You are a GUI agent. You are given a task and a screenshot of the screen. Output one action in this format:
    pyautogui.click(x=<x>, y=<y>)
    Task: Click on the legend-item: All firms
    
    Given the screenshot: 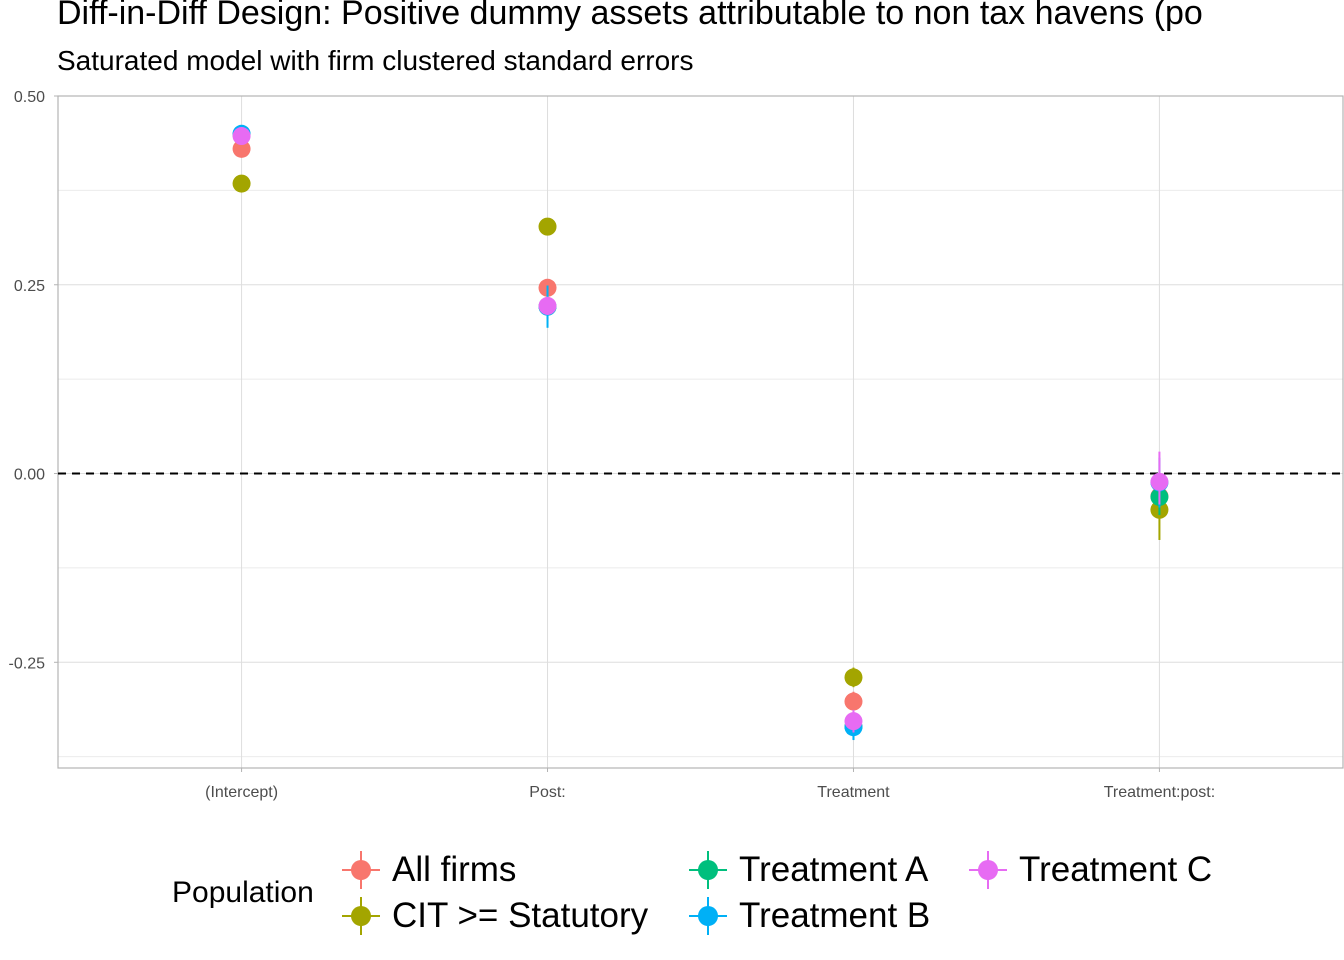 What is the action you would take?
    pyautogui.click(x=427, y=870)
    